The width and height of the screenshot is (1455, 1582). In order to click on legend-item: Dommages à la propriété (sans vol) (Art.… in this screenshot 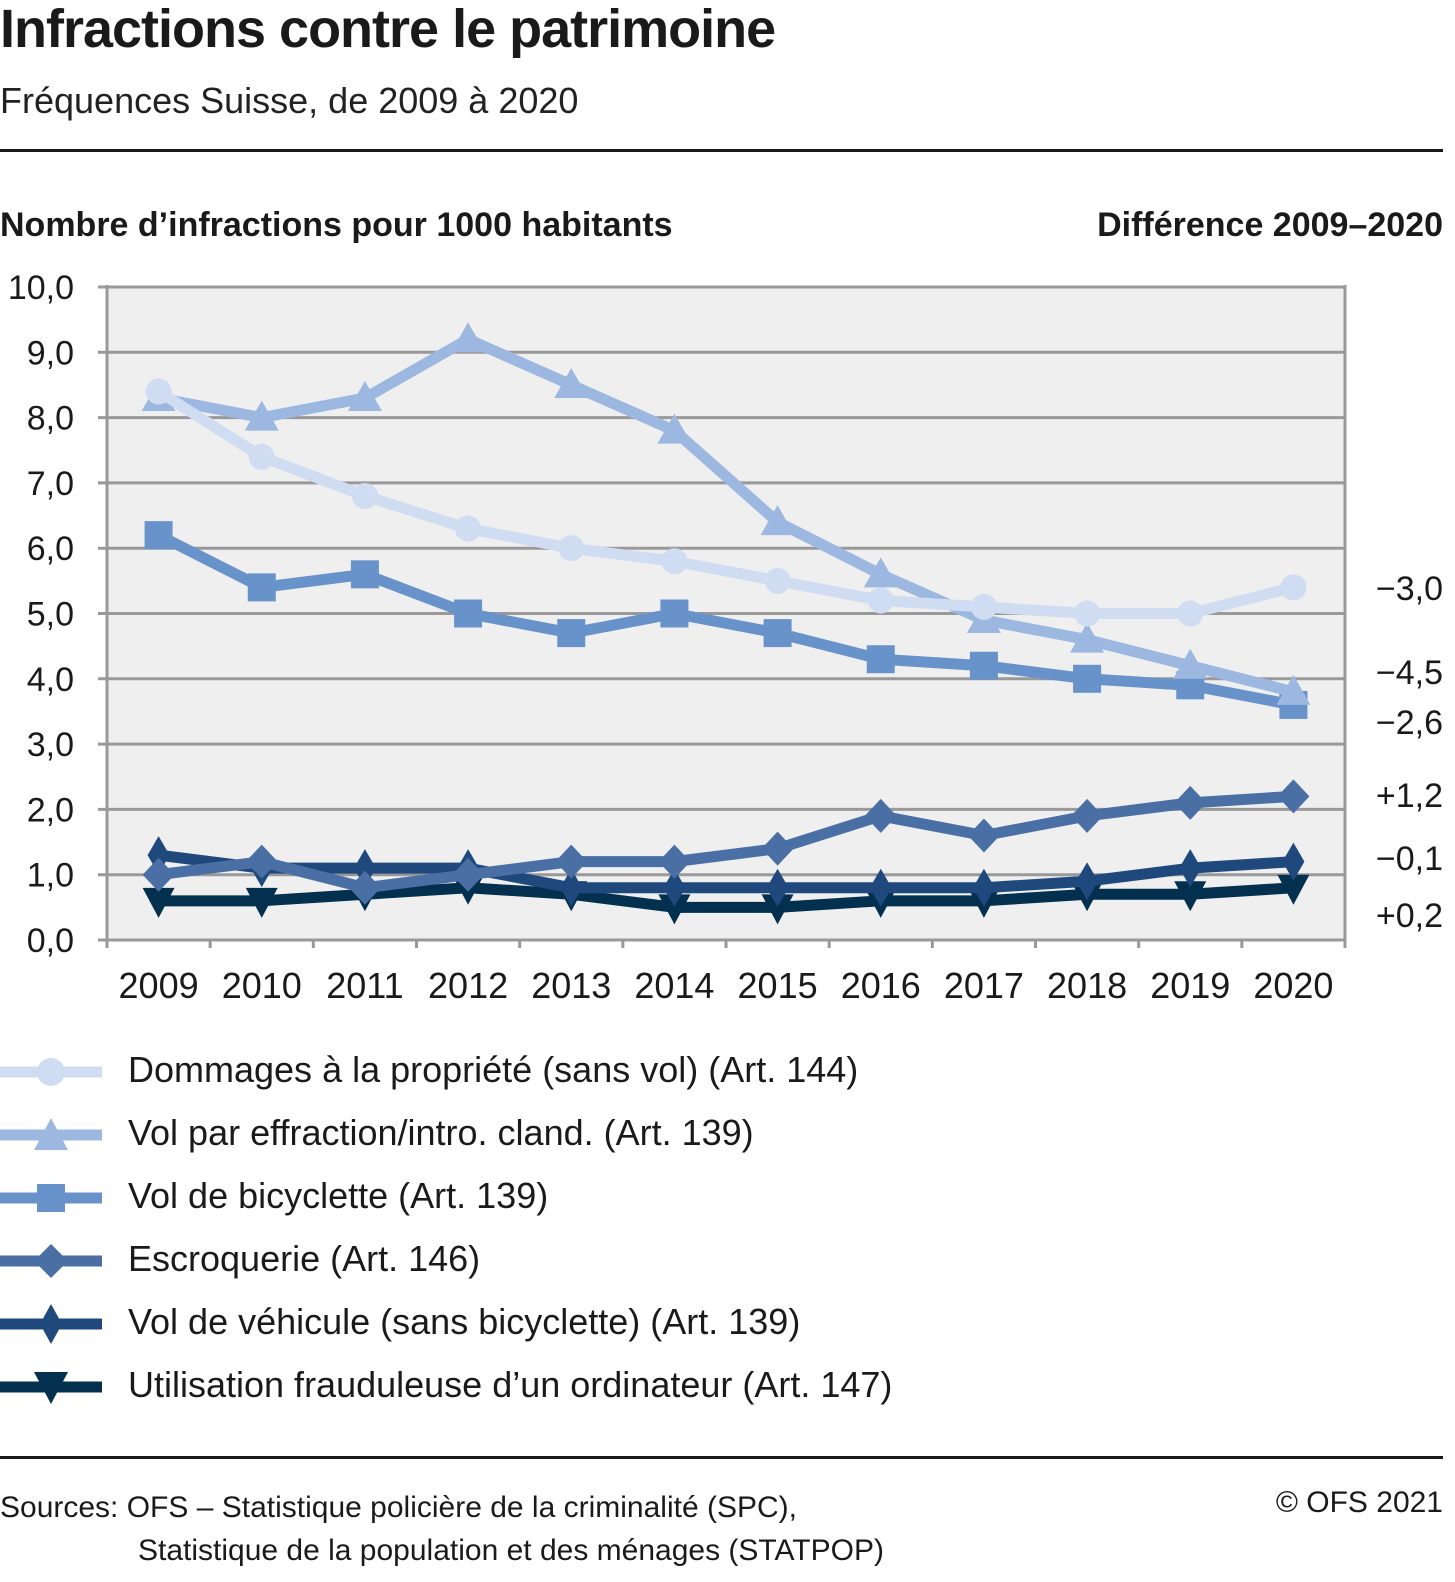, I will do `click(500, 1070)`.